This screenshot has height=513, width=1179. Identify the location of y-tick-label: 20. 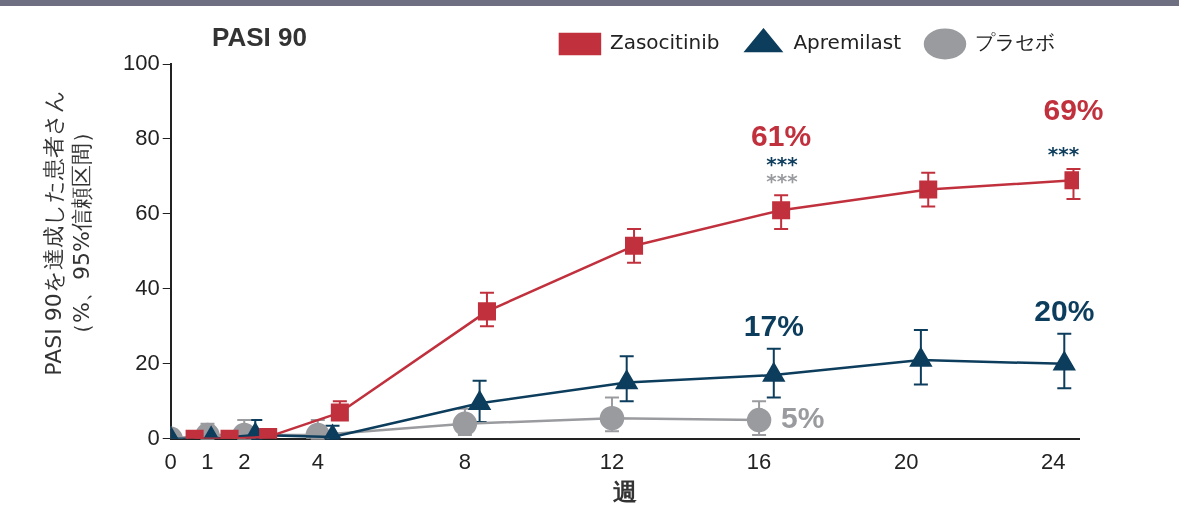
(147, 362).